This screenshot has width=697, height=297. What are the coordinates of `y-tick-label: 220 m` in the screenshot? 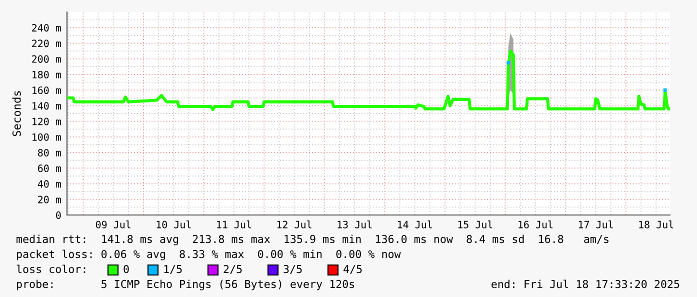 It's located at (46, 44).